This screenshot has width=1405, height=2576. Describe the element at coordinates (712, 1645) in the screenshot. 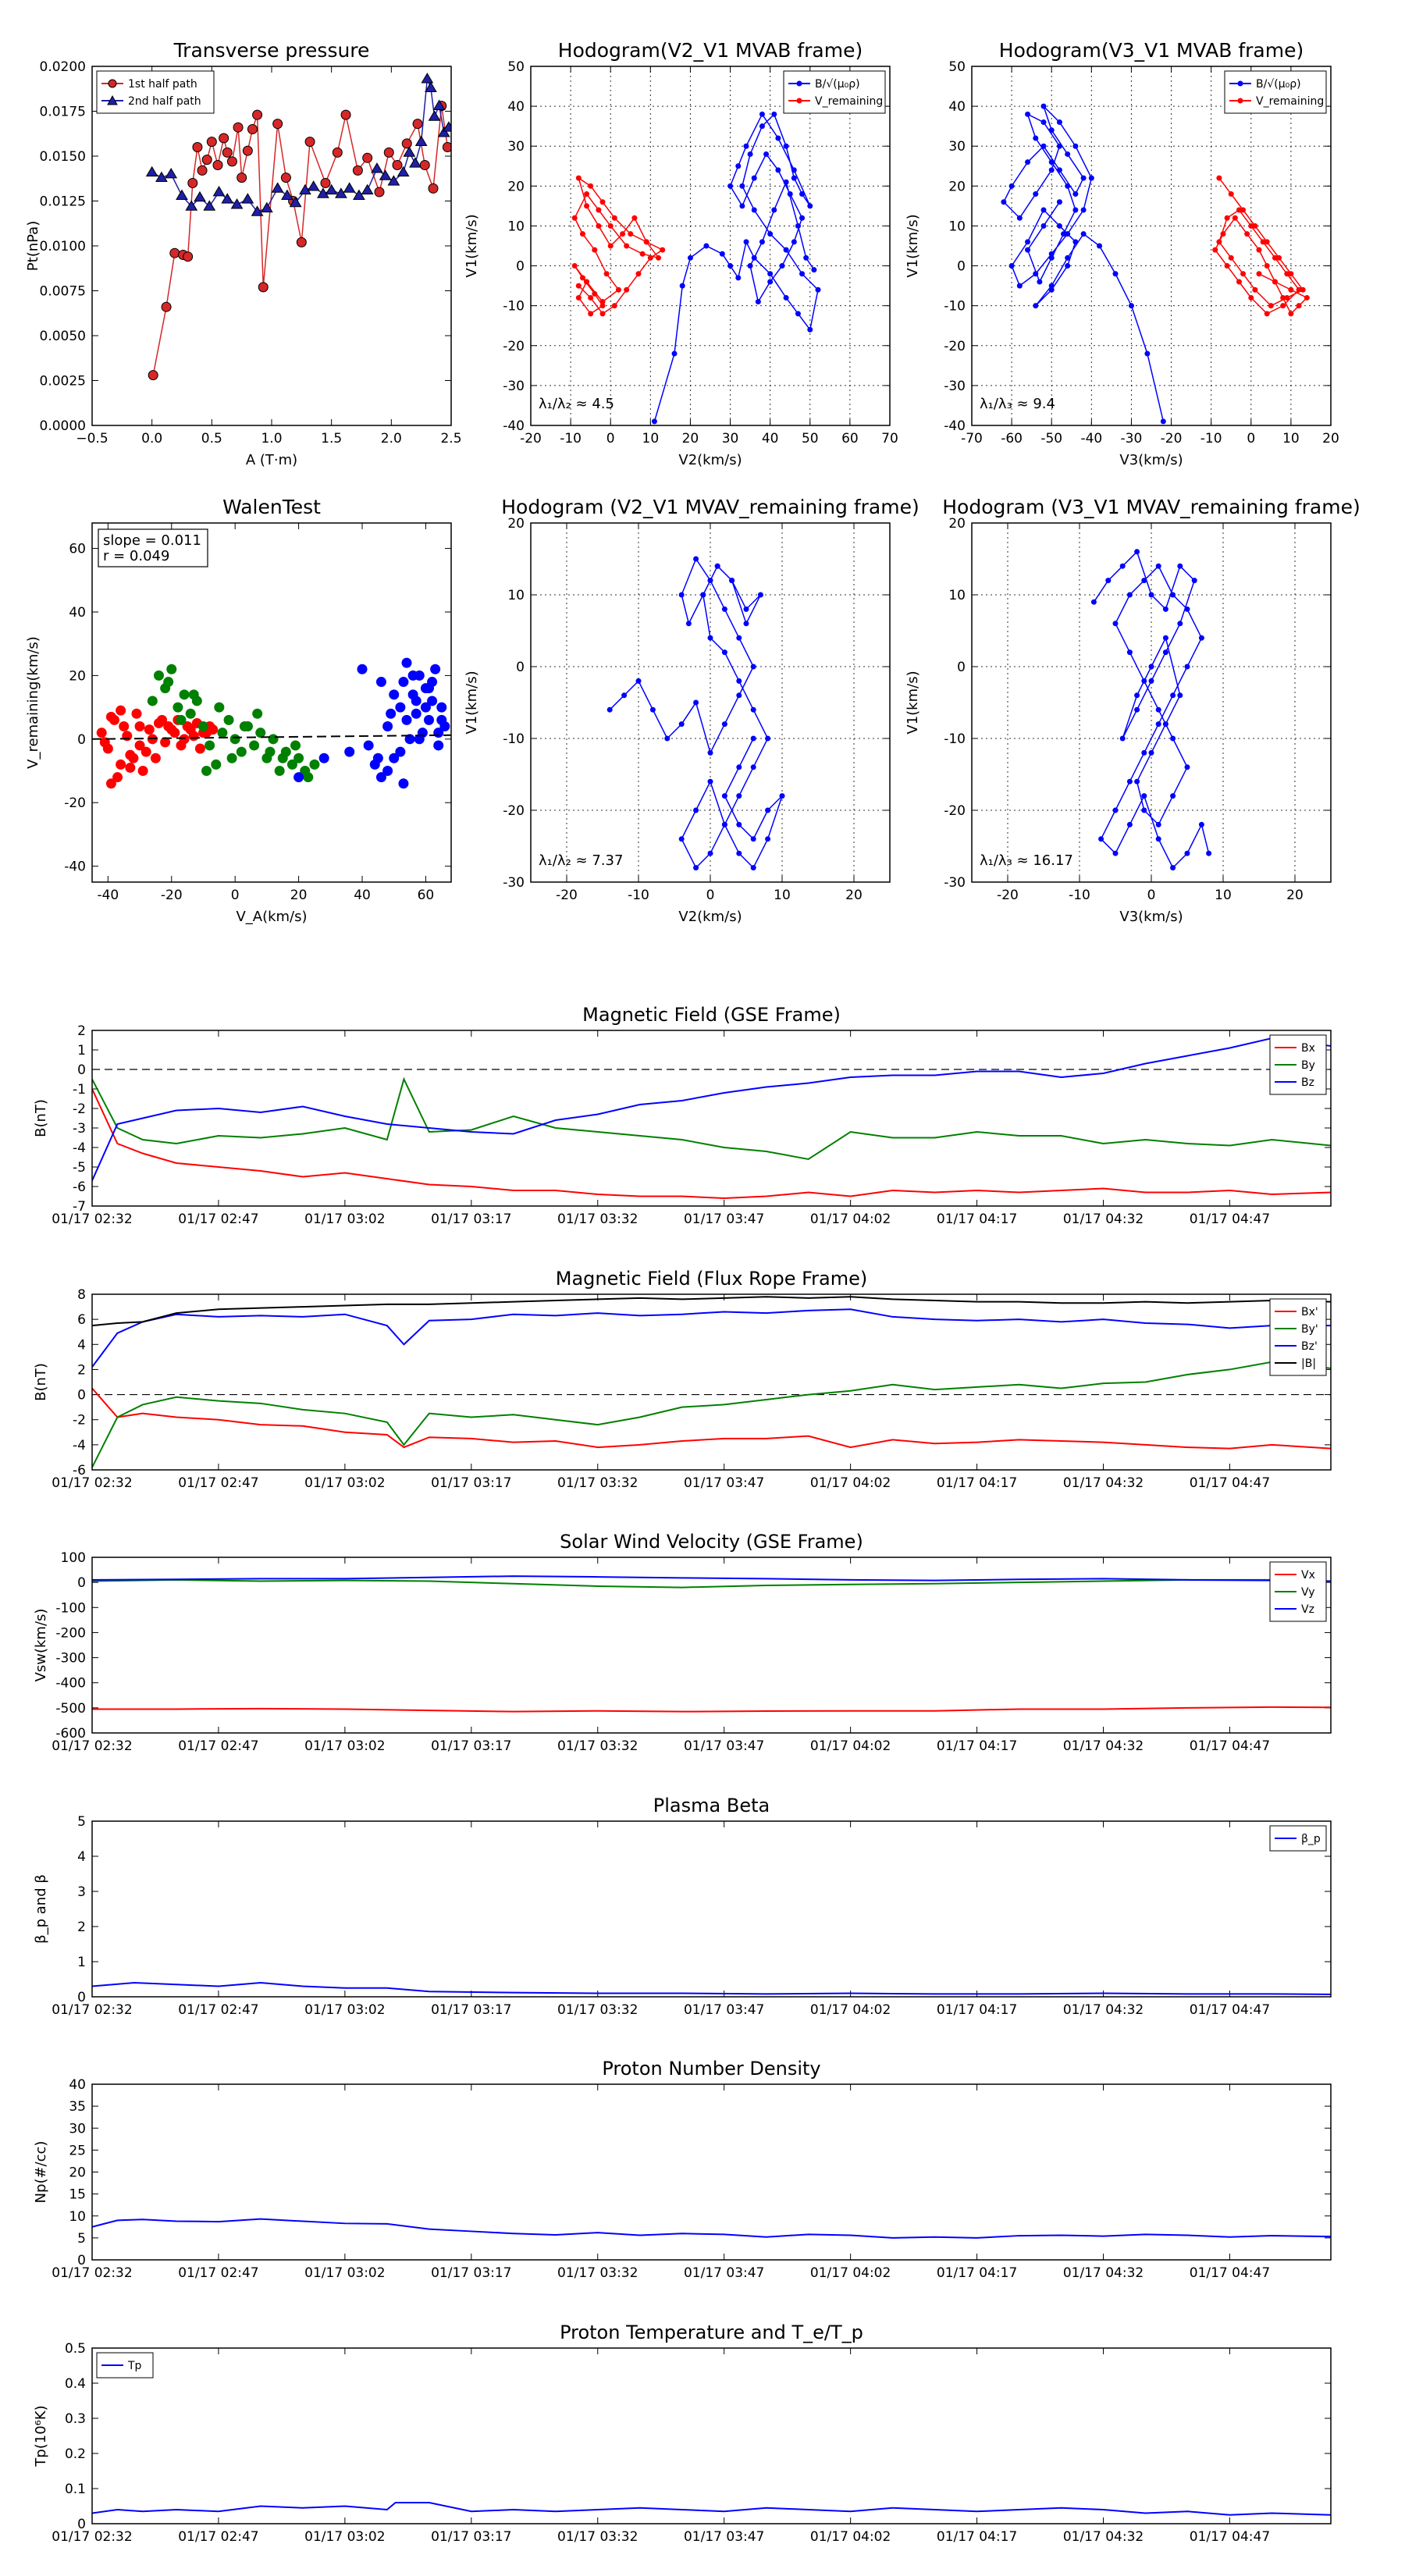

I see `plot-frame` at that location.